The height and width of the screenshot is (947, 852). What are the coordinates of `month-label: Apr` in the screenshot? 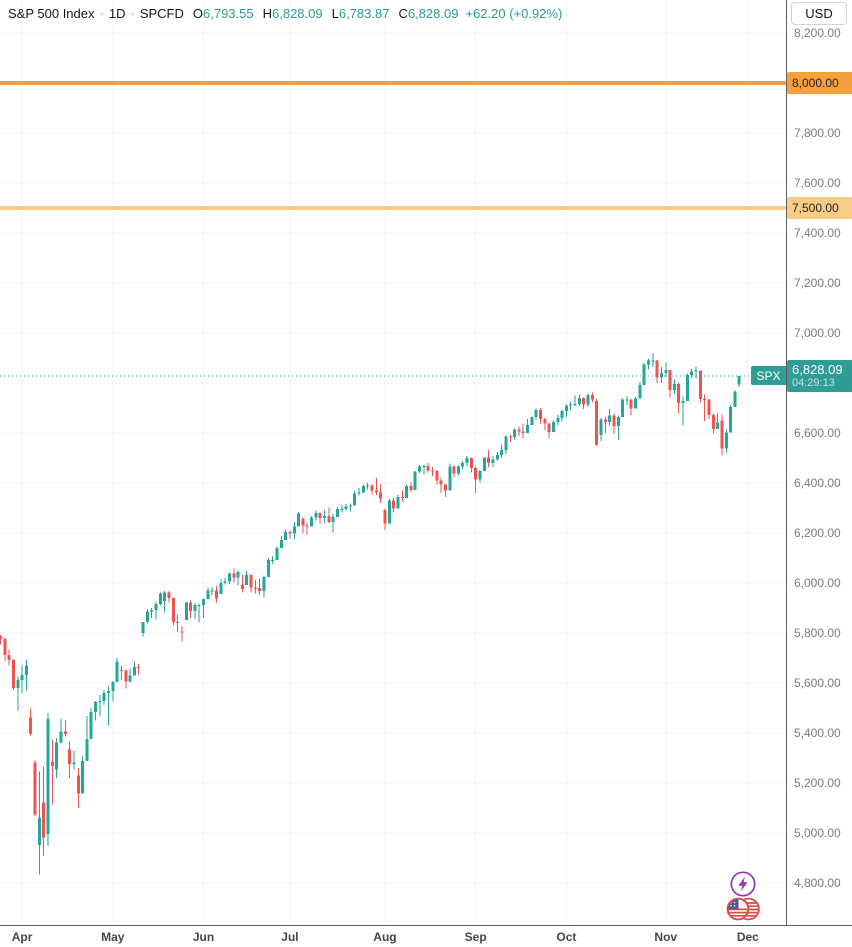 It's located at (22, 937).